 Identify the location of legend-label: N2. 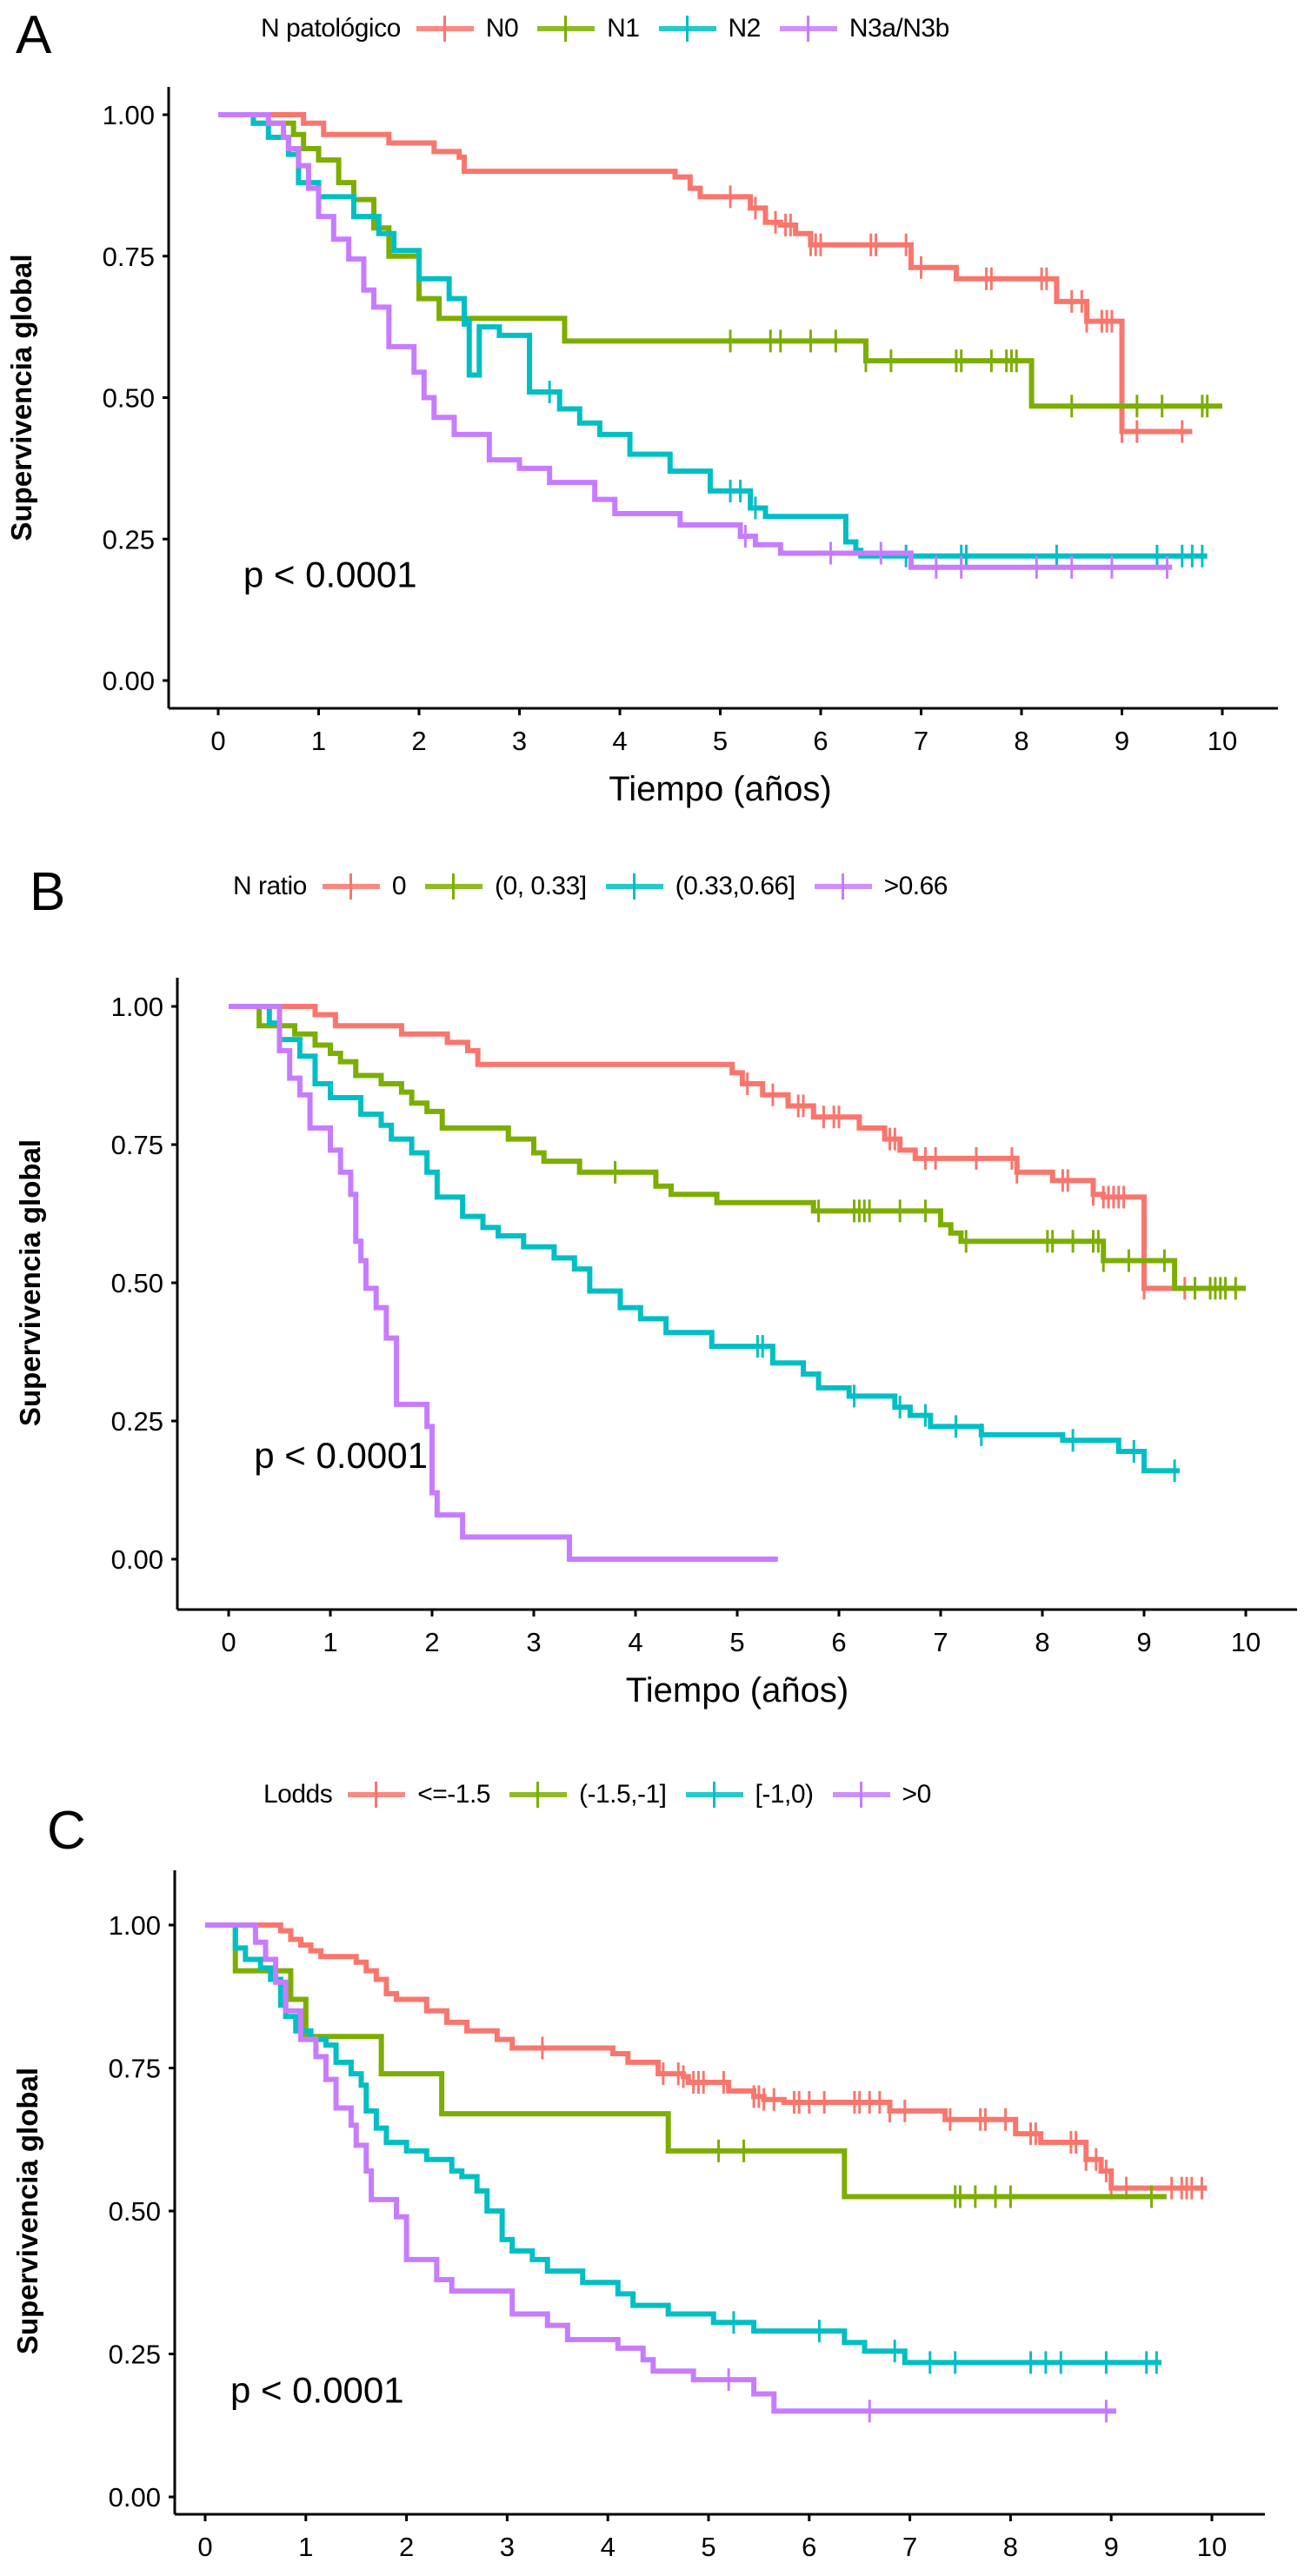
(745, 29).